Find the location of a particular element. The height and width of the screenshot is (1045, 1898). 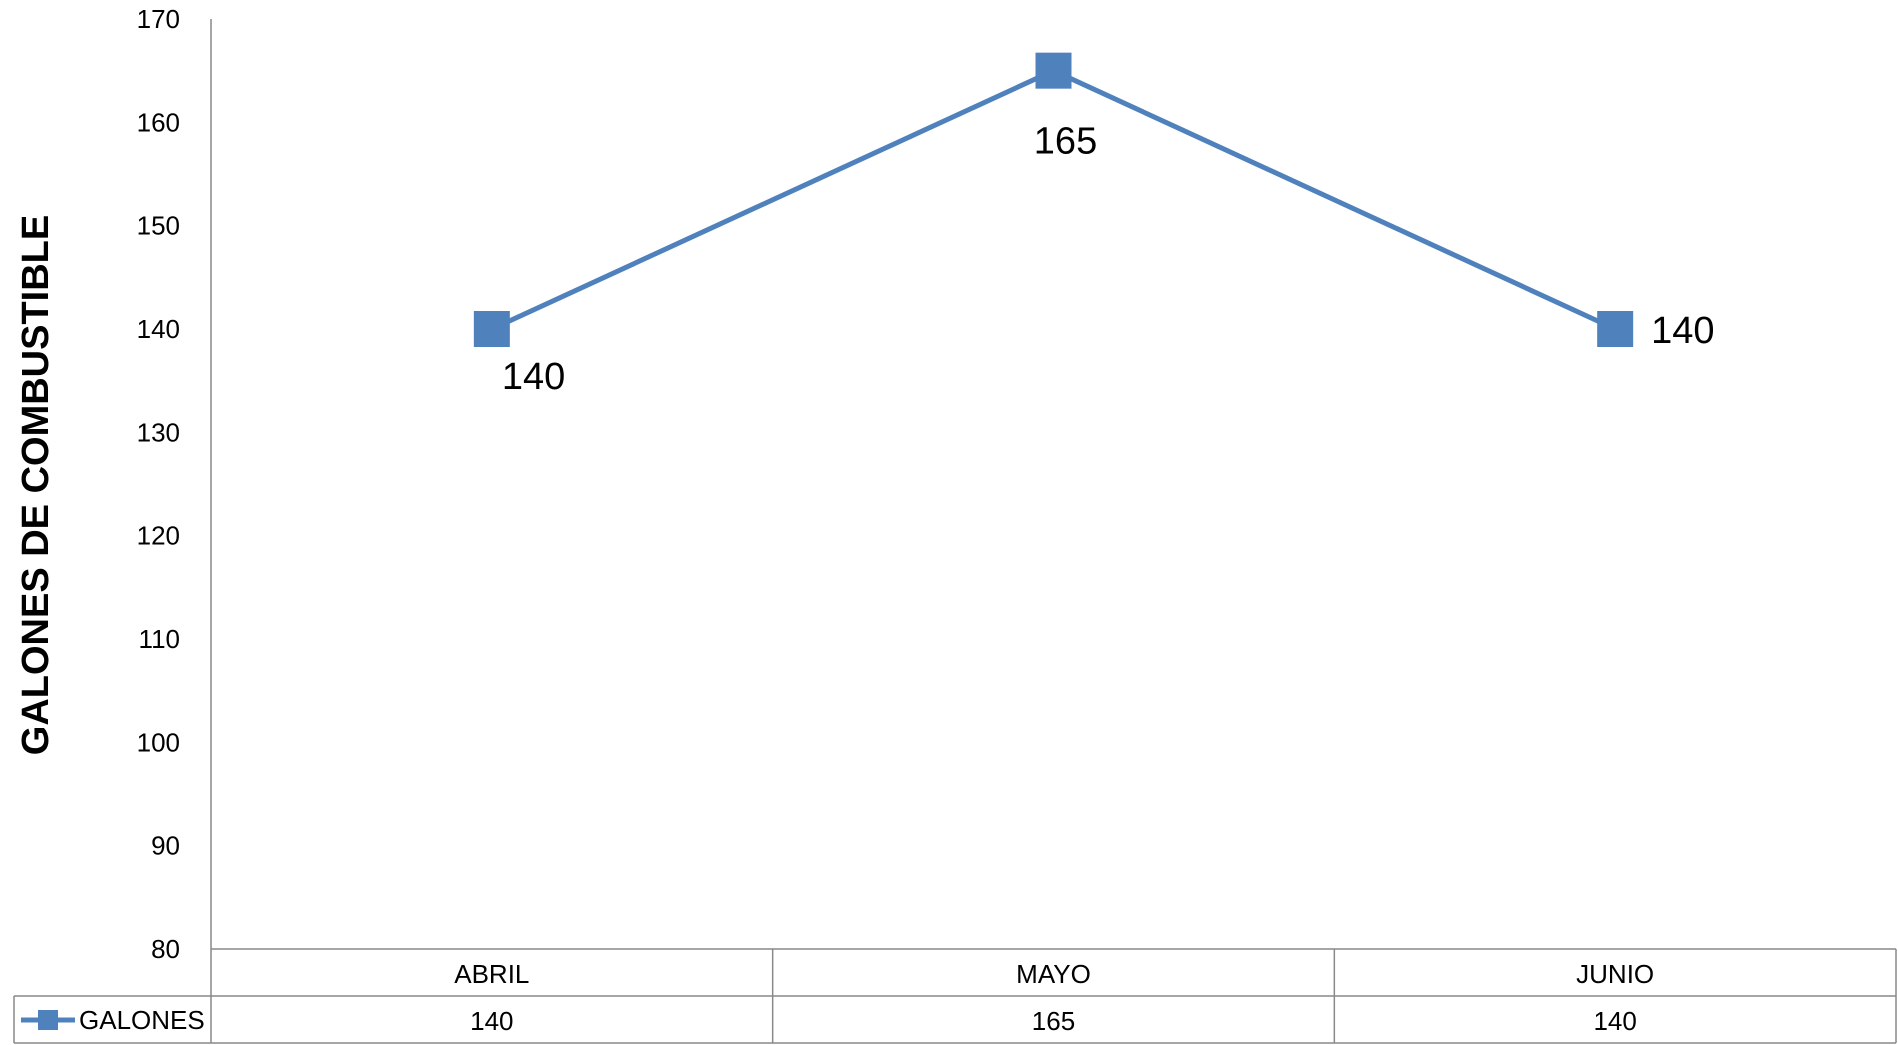

y-tick-label: 90 is located at coordinates (165, 846).